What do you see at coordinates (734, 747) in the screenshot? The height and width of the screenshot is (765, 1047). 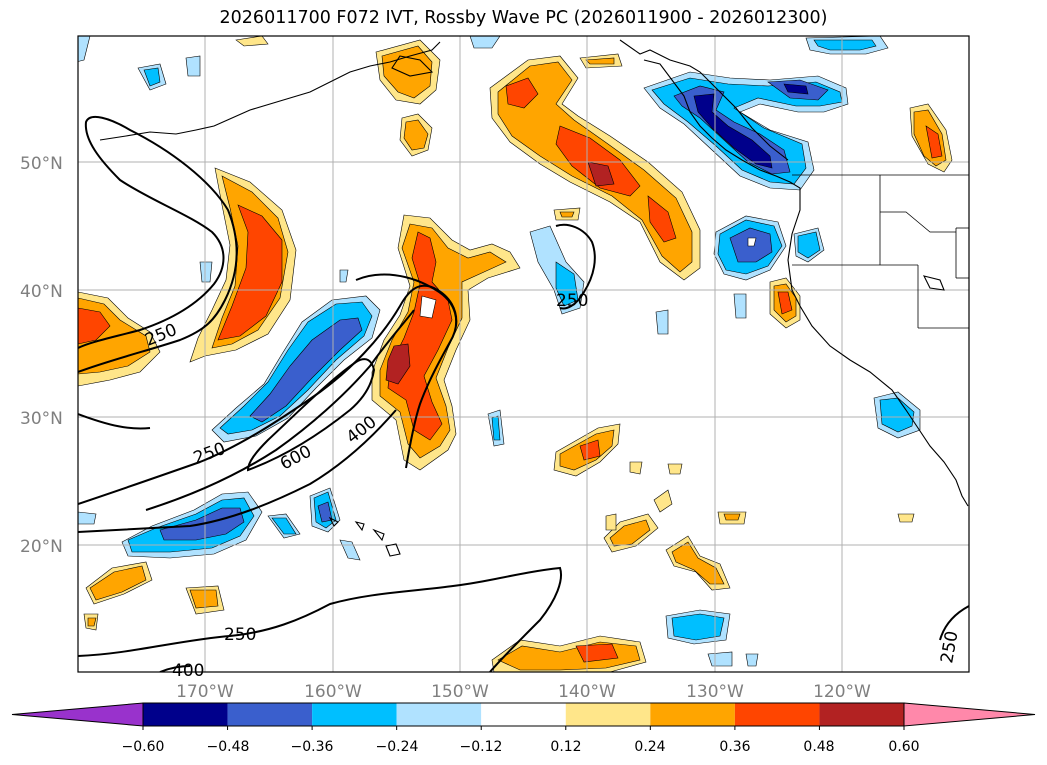 I see `colorbar-tick-label: 0.36` at bounding box center [734, 747].